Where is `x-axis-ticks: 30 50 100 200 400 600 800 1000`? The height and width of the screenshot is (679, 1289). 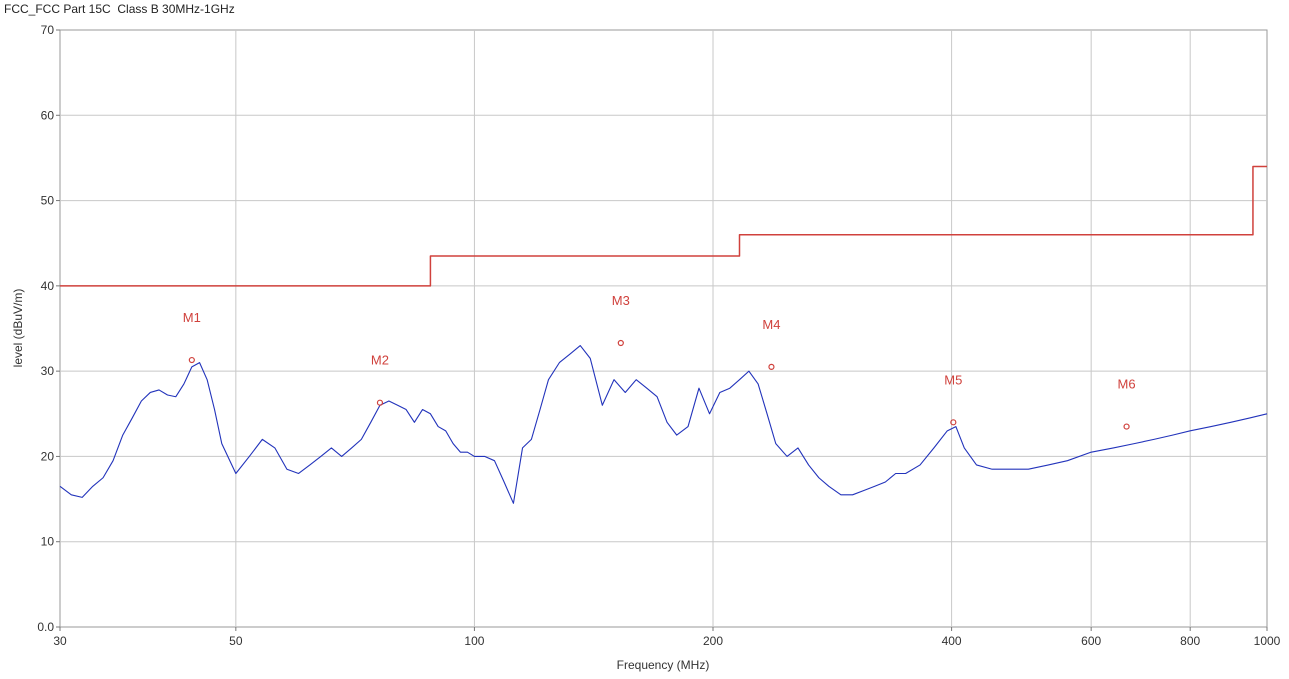 x-axis-ticks: 30 50 100 200 400 600 800 1000 is located at coordinates (667, 637).